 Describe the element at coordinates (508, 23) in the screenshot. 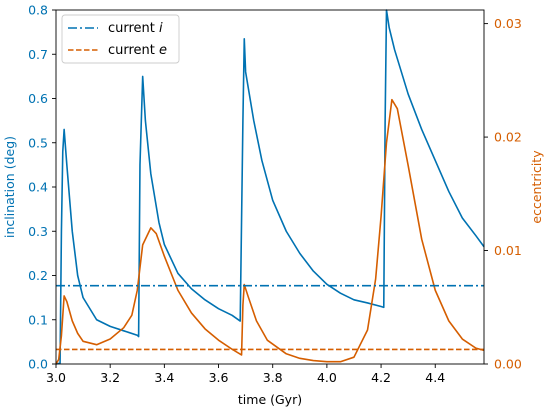

I see `right-y-tick-label: 0.03` at that location.